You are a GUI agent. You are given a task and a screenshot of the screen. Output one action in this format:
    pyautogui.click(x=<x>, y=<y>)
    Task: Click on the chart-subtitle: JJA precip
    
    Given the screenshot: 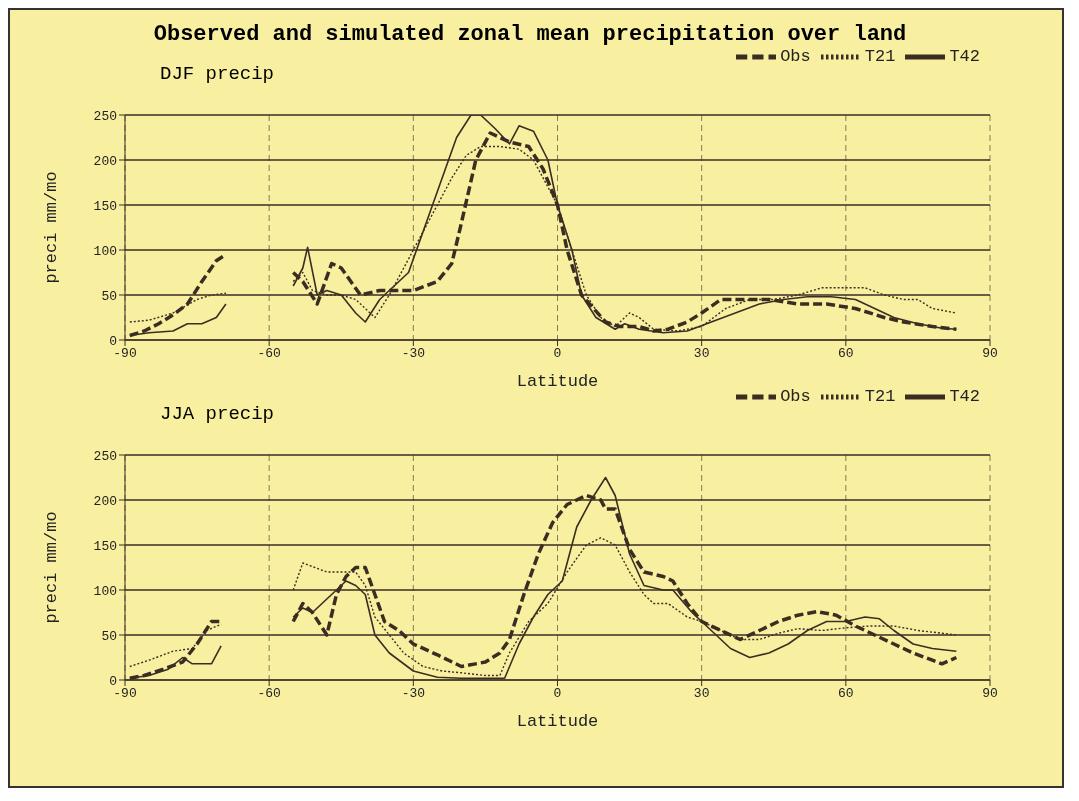 What is the action you would take?
    pyautogui.click(x=217, y=414)
    